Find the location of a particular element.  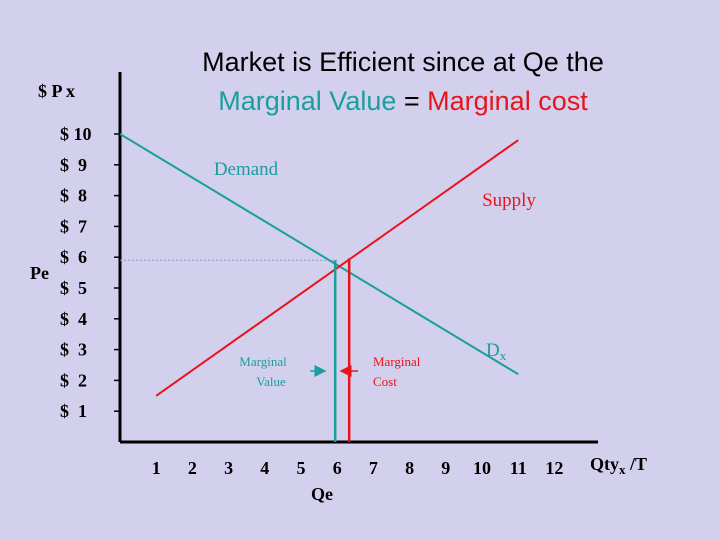

x-tick-label: 10 is located at coordinates (482, 468).